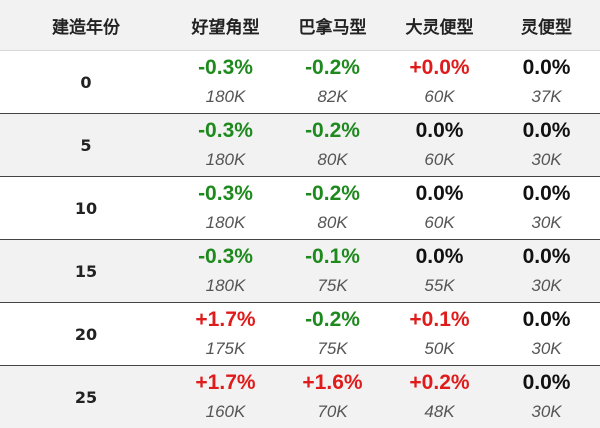  I want to click on price-change: -0.1%, so click(332, 256).